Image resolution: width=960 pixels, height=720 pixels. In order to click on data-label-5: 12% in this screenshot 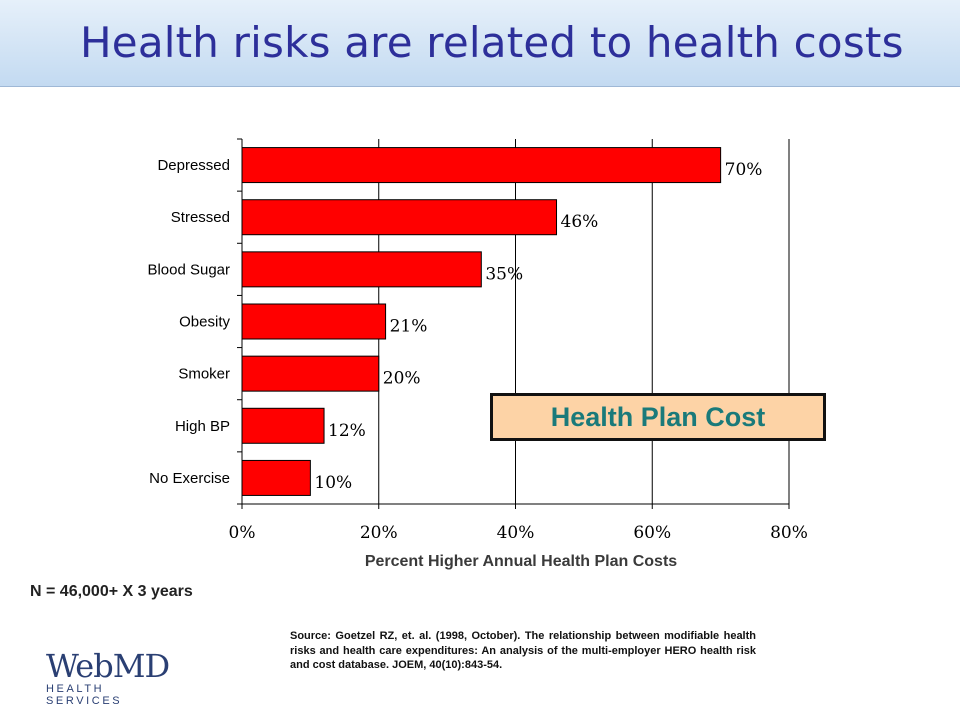, I will do `click(347, 431)`.